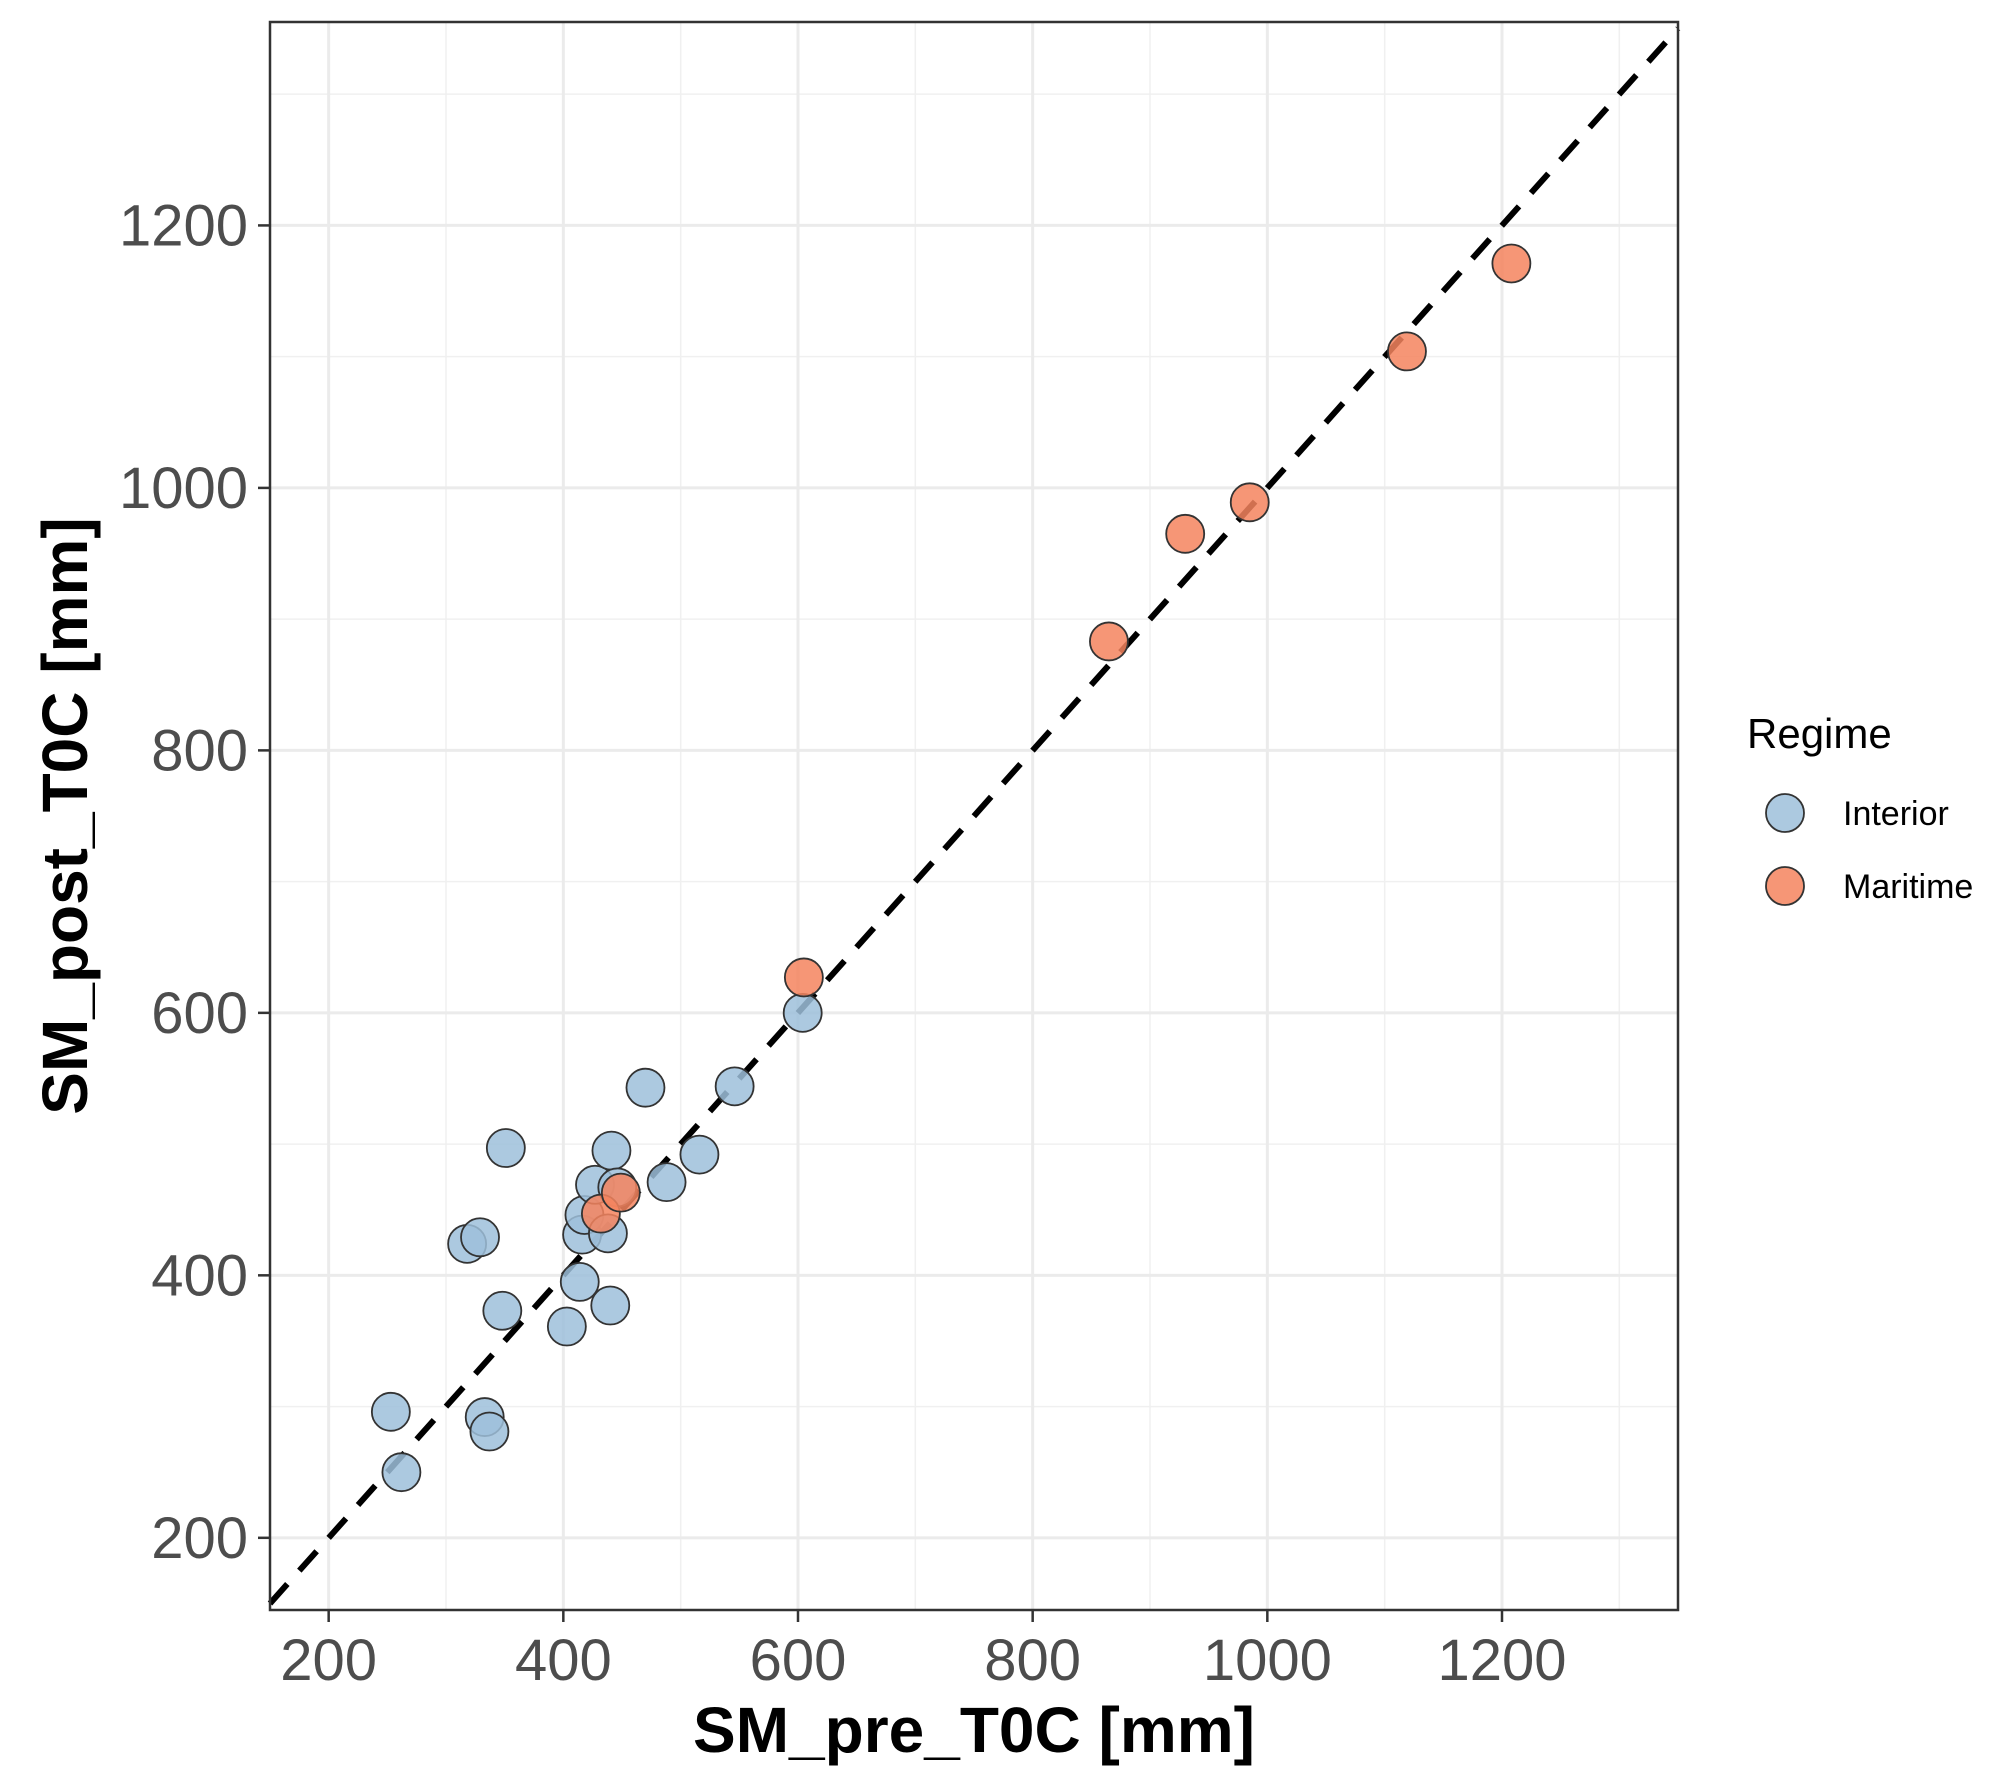  What do you see at coordinates (199, 1538) in the screenshot?
I see `y-tick-label: 200` at bounding box center [199, 1538].